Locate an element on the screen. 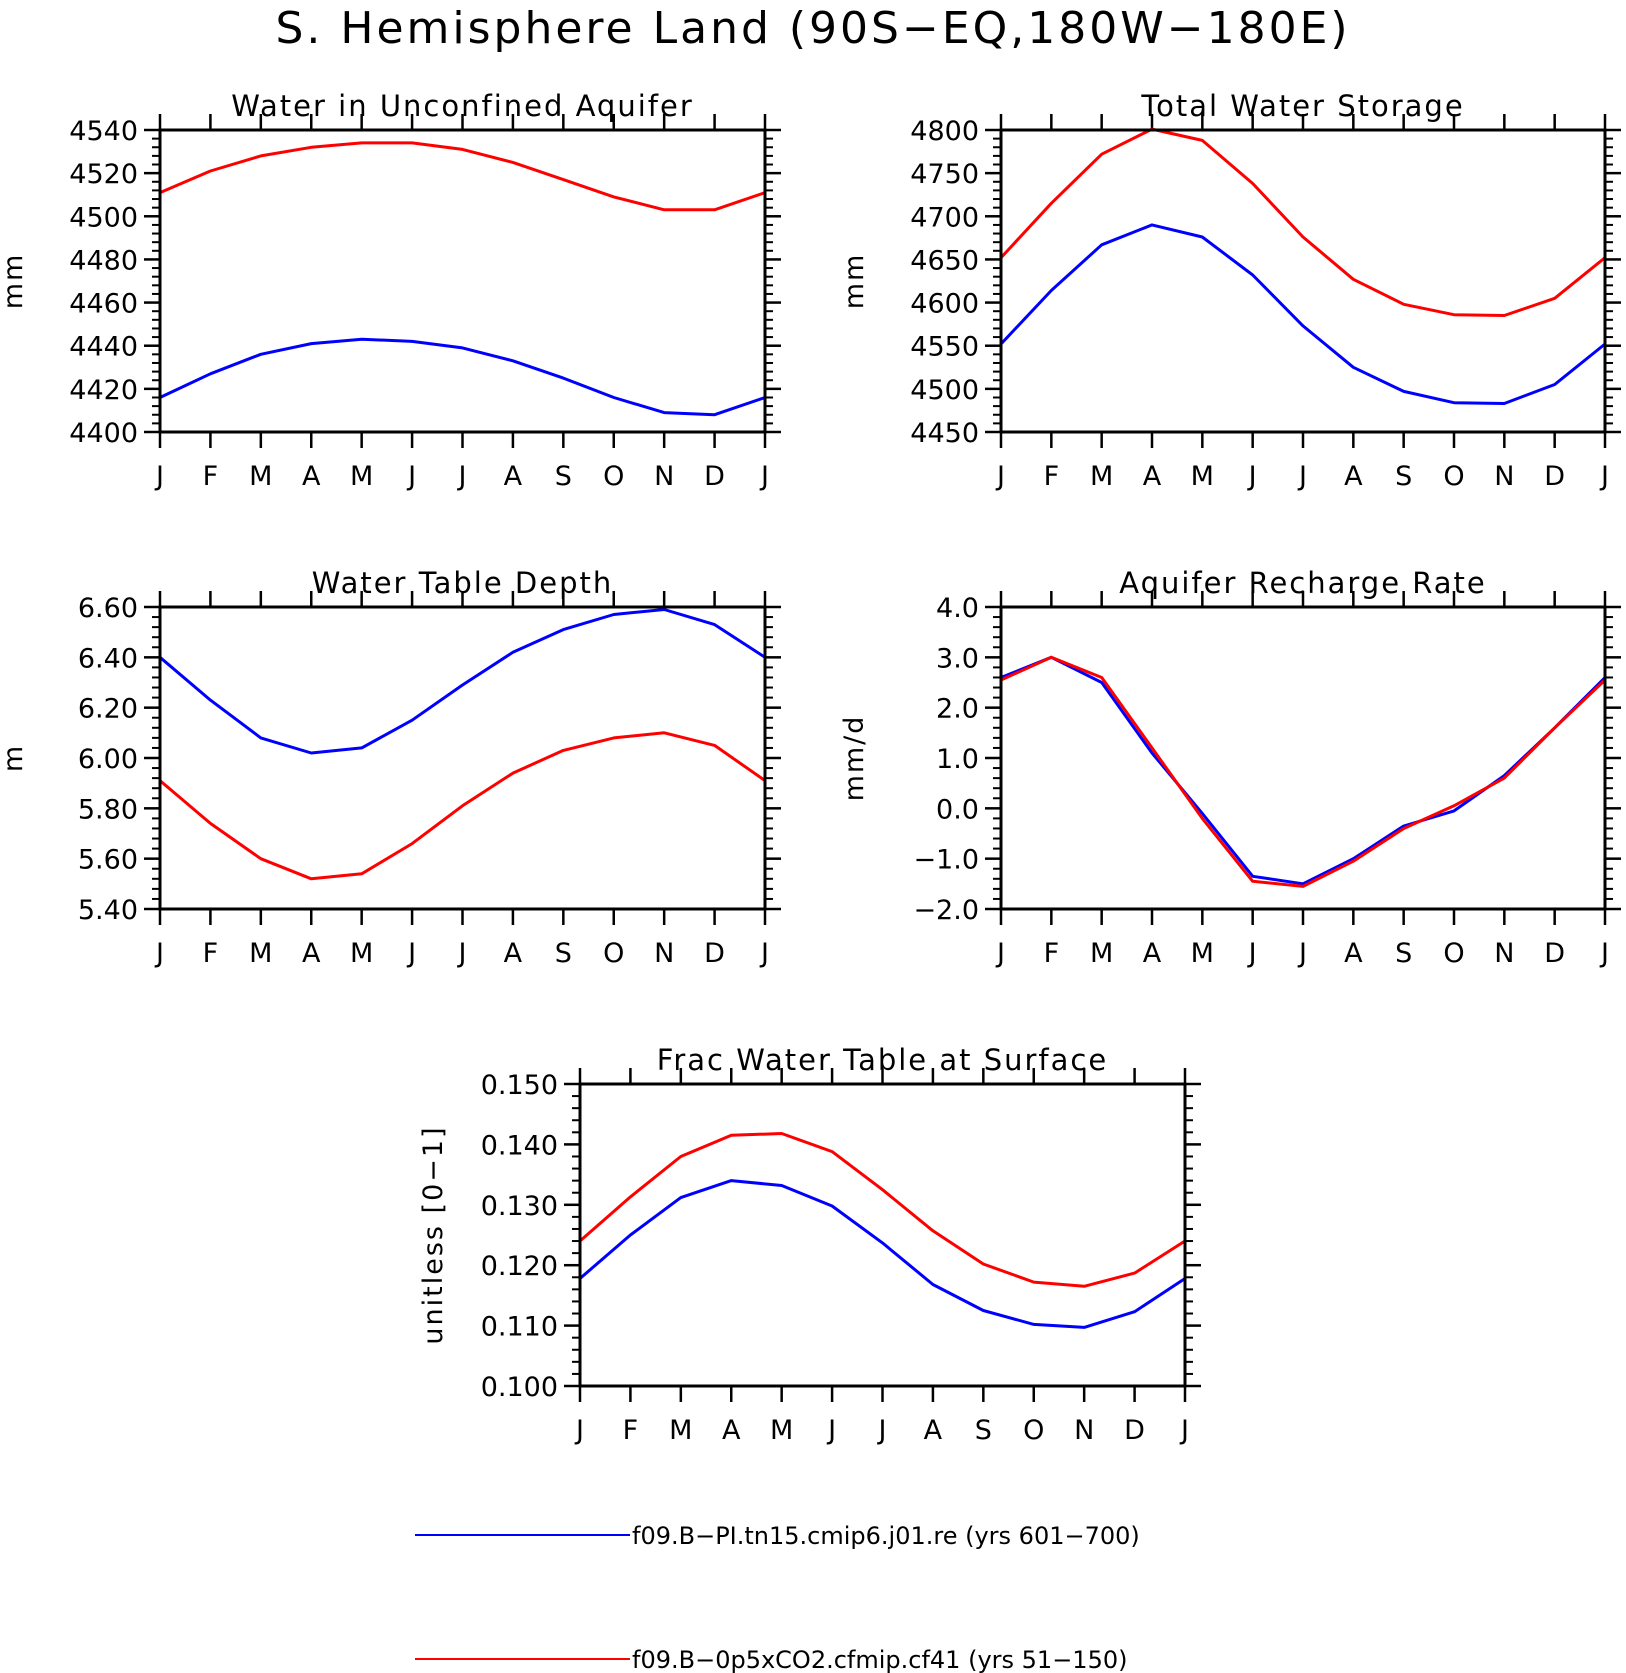  y-tick-label: 4700 is located at coordinates (944, 217).